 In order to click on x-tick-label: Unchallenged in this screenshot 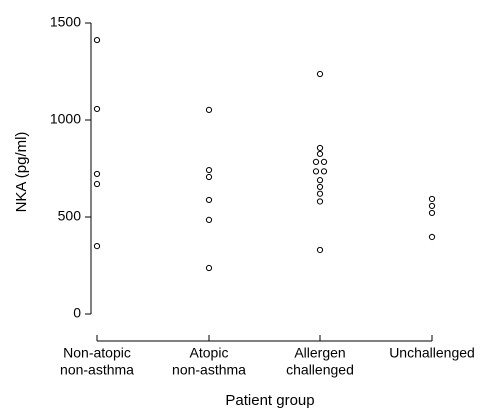, I will do `click(432, 353)`.